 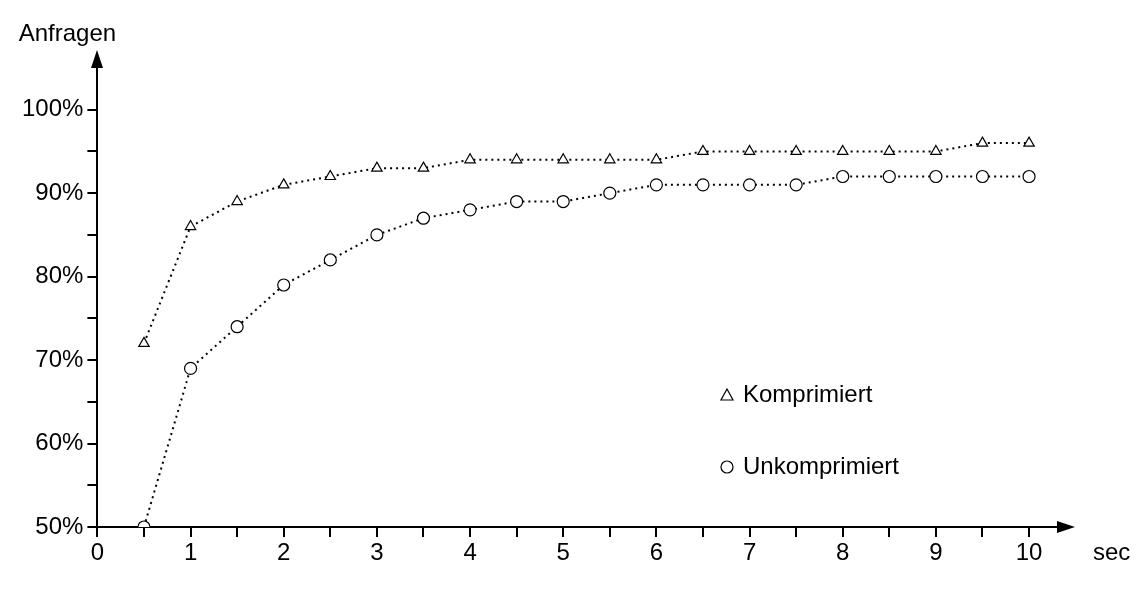 I want to click on legend-label: Unkomprimiert, so click(x=821, y=465).